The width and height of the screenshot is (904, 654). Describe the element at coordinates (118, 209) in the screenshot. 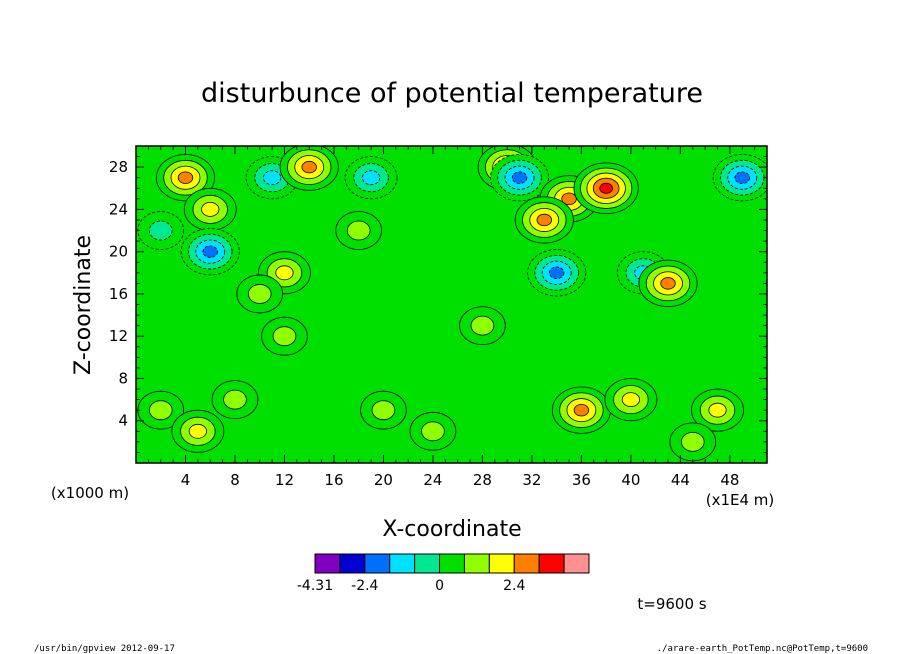

I see `y-tick-label: 24` at that location.